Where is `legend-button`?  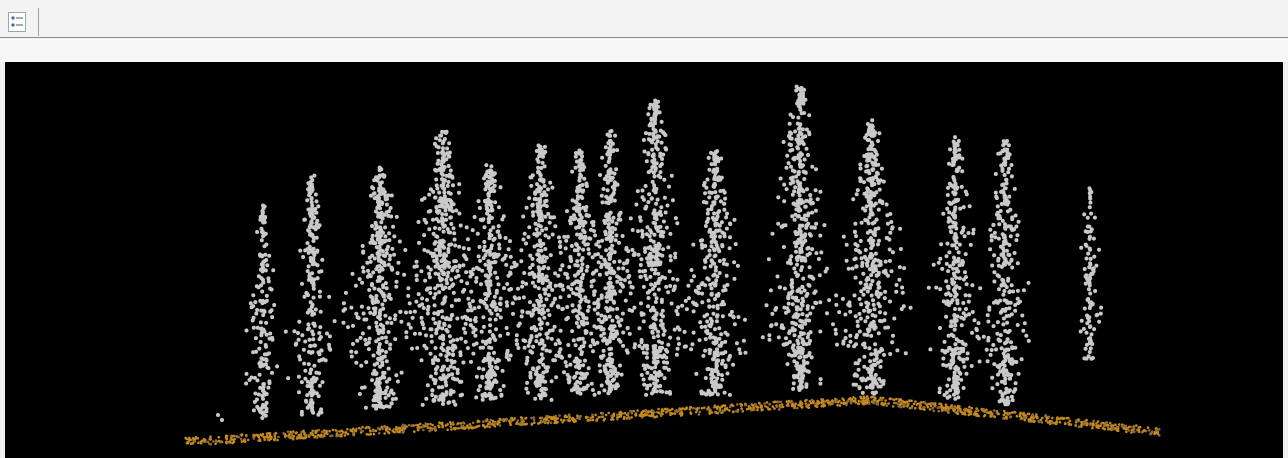 legend-button is located at coordinates (17, 22).